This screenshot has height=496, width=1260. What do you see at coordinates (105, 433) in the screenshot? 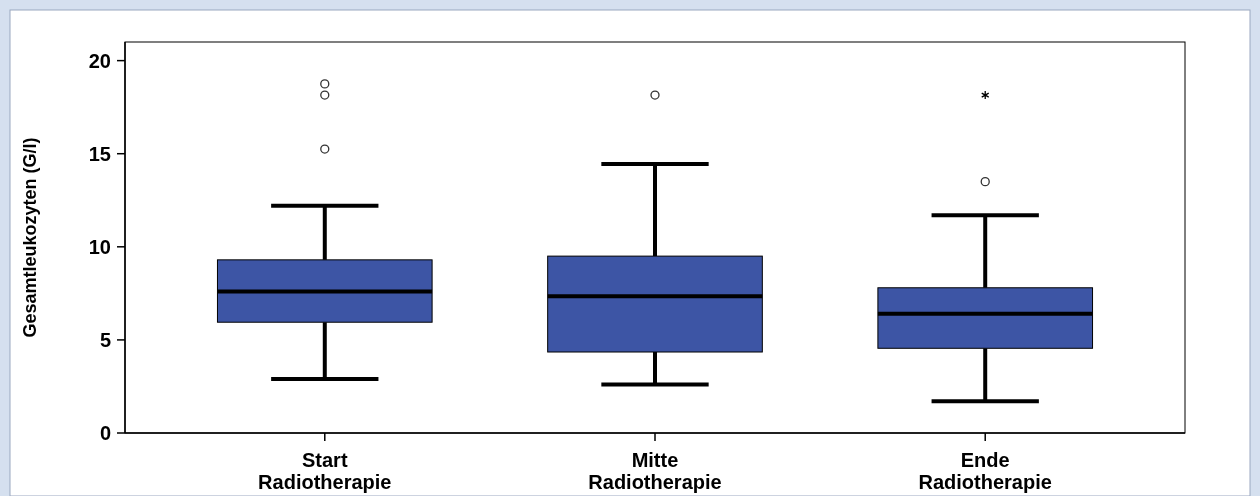
I see `y-tick-label: 0` at bounding box center [105, 433].